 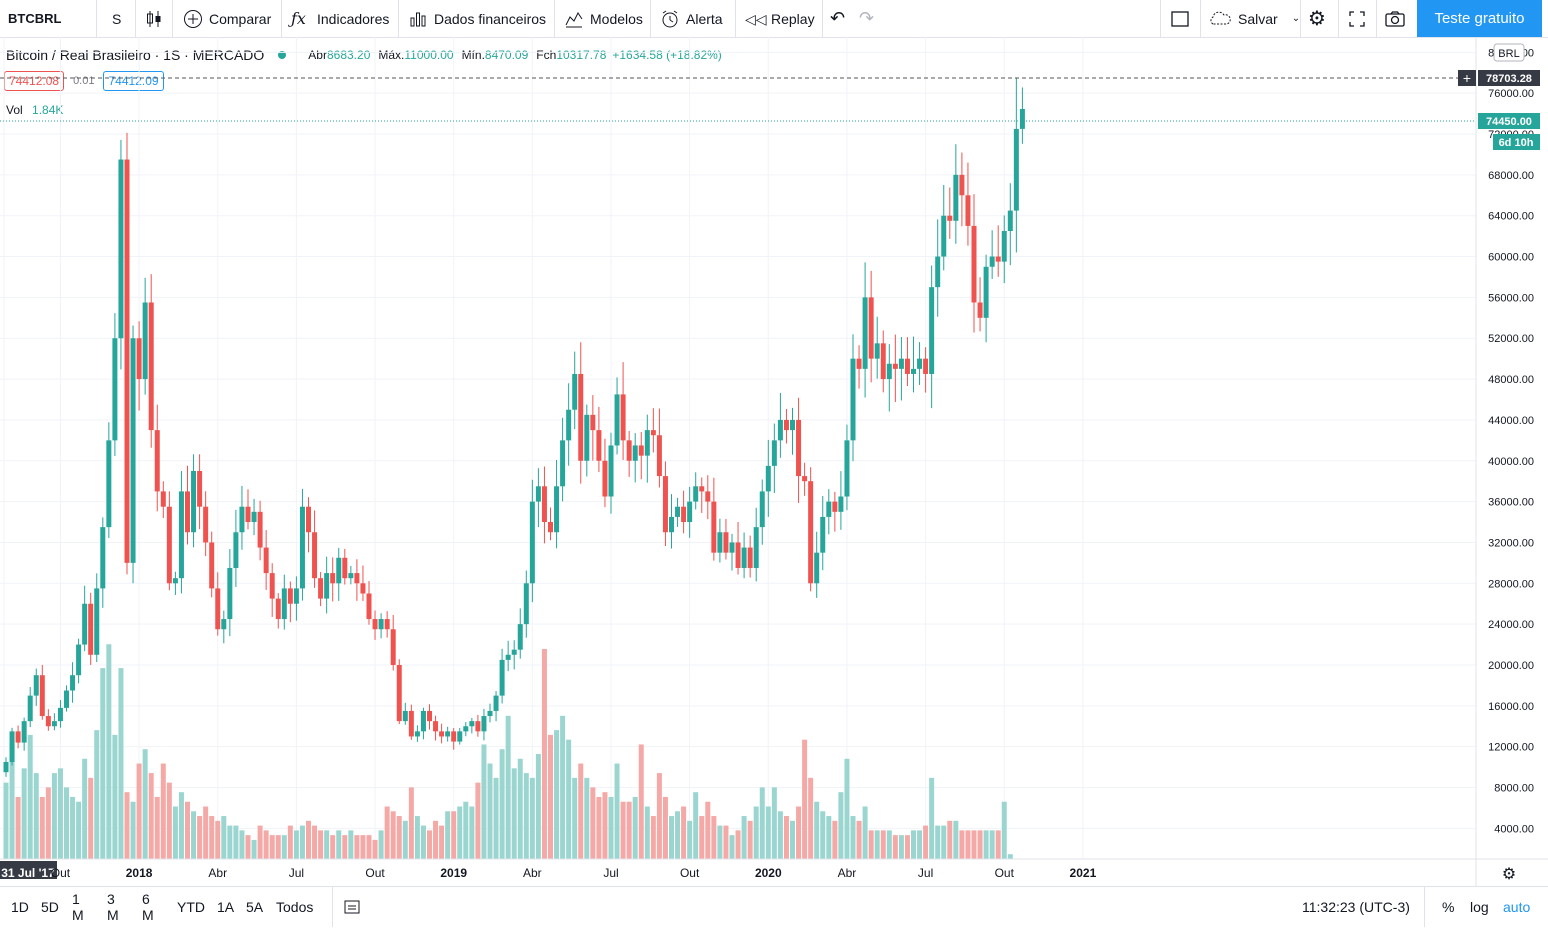 What do you see at coordinates (1509, 52) in the screenshot?
I see `currency-badge: BRL` at bounding box center [1509, 52].